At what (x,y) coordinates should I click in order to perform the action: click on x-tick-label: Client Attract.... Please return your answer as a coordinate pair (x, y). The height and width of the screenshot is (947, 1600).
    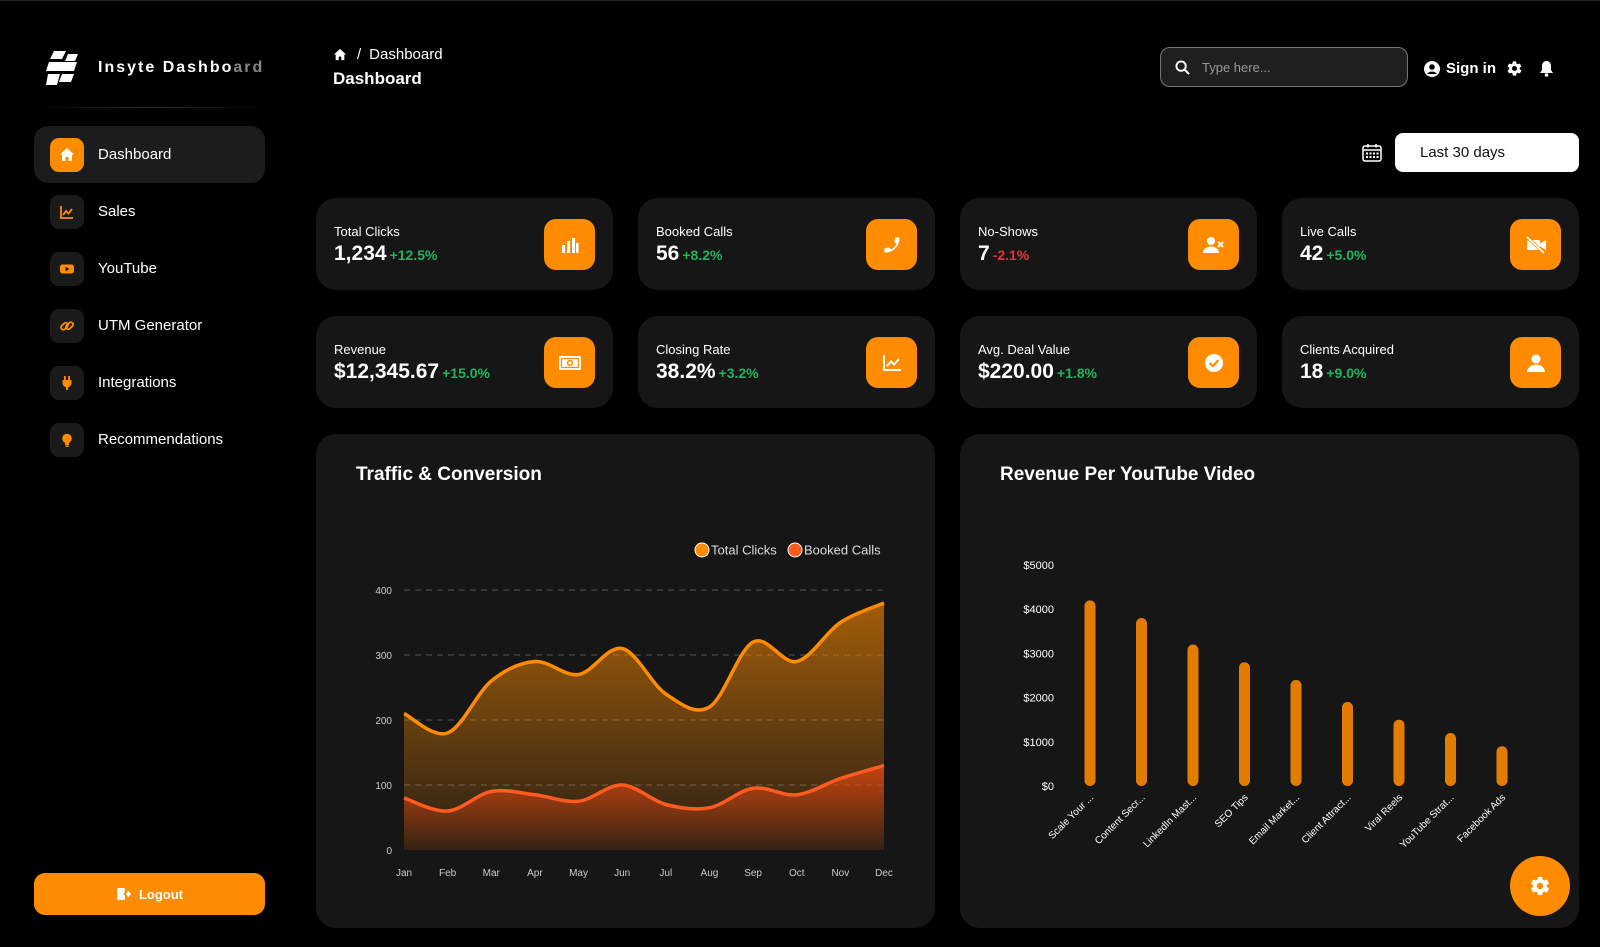
    Looking at the image, I should click on (1327, 819).